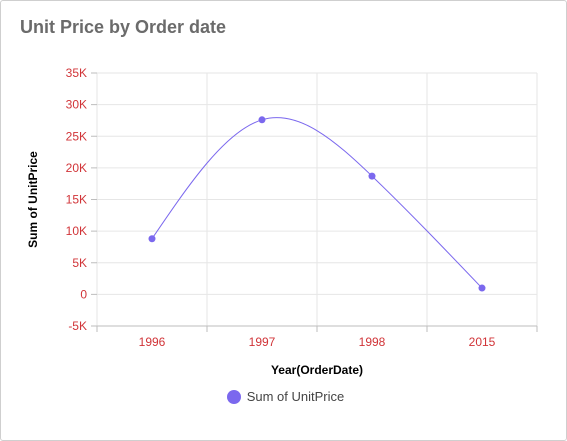 The image size is (567, 441). Describe the element at coordinates (76, 105) in the screenshot. I see `y-tick-label: 30K` at that location.